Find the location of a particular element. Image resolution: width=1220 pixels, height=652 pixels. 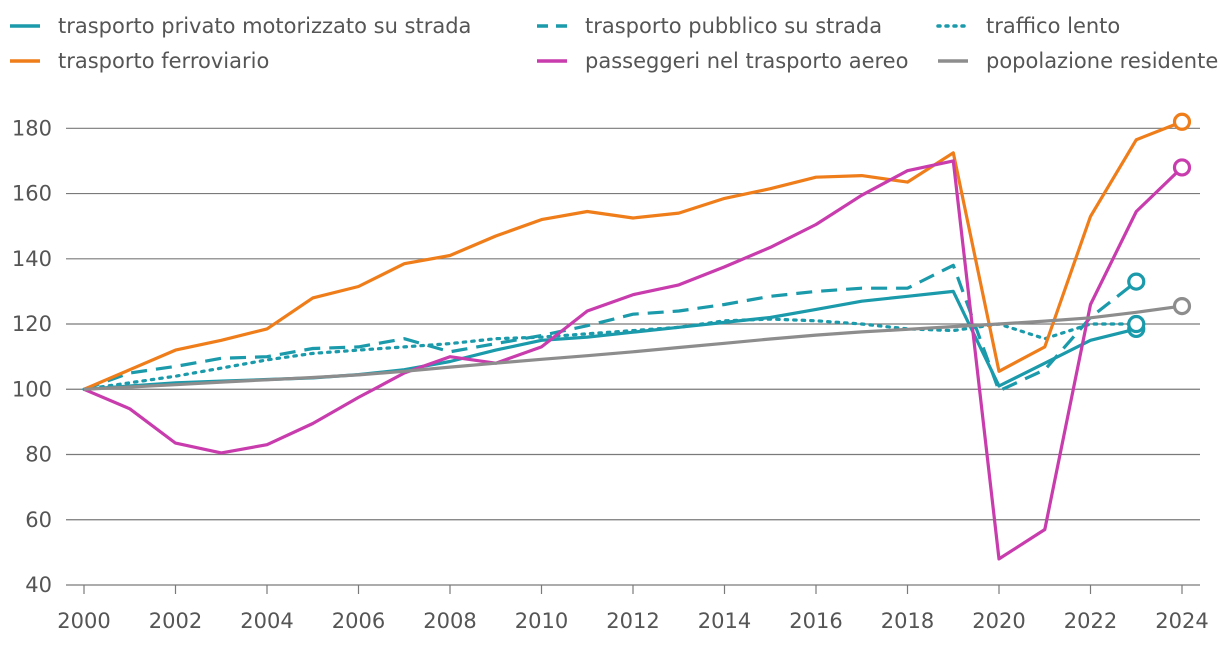

legend-item-popolazione-residente-permanente: popolazione residente permanente is located at coordinates (1079, 61).